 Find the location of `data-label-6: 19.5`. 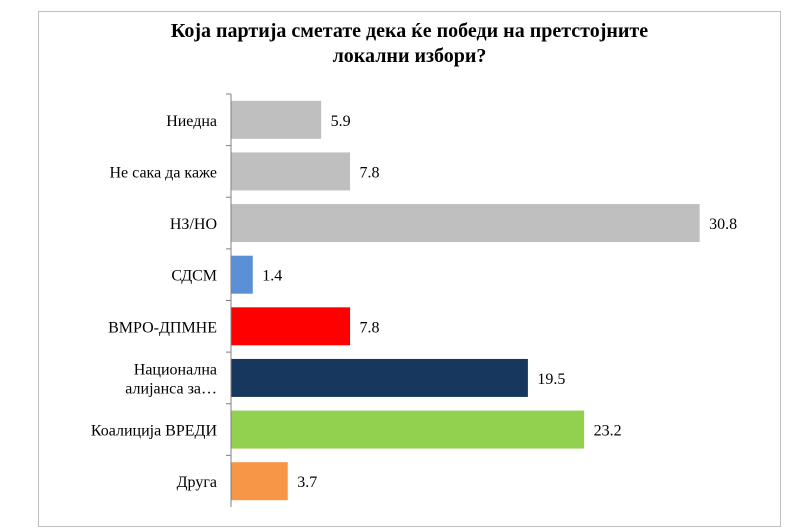

data-label-6: 19.5 is located at coordinates (551, 379).